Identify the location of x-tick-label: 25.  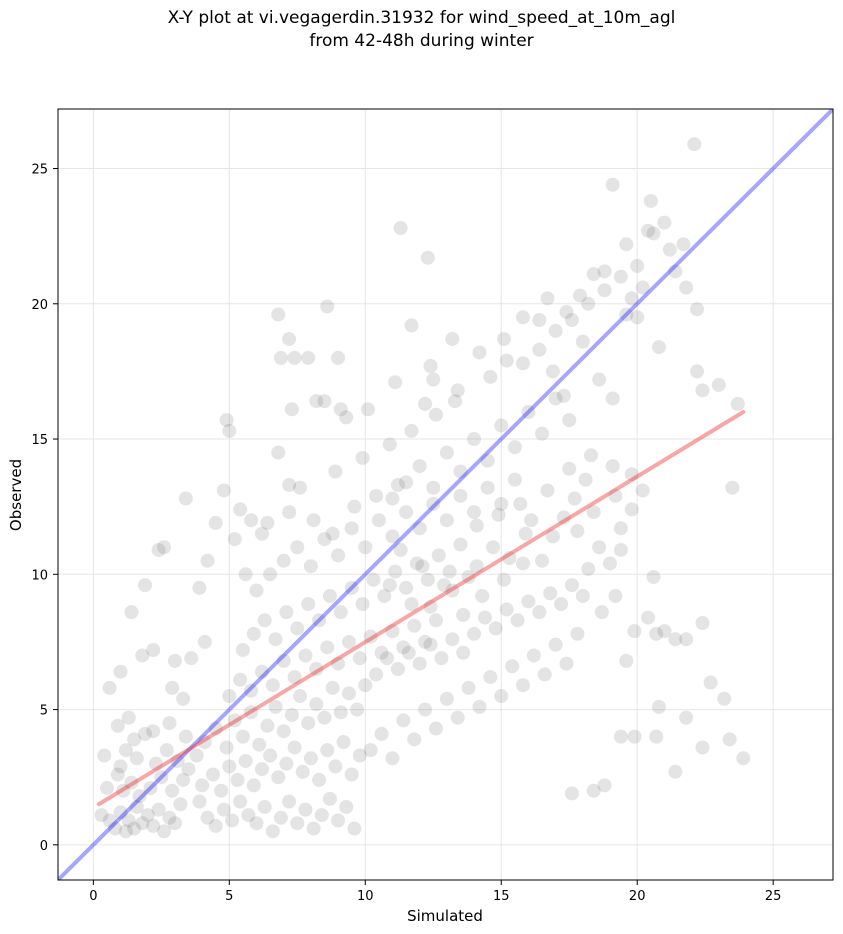
(773, 896).